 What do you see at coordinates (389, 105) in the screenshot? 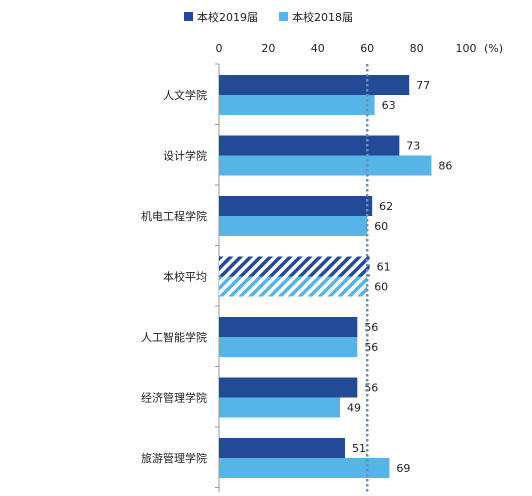
I see `data-label: 63` at bounding box center [389, 105].